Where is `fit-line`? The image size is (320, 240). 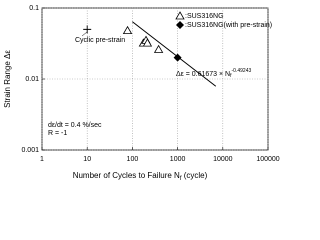 fit-line is located at coordinates (174, 54).